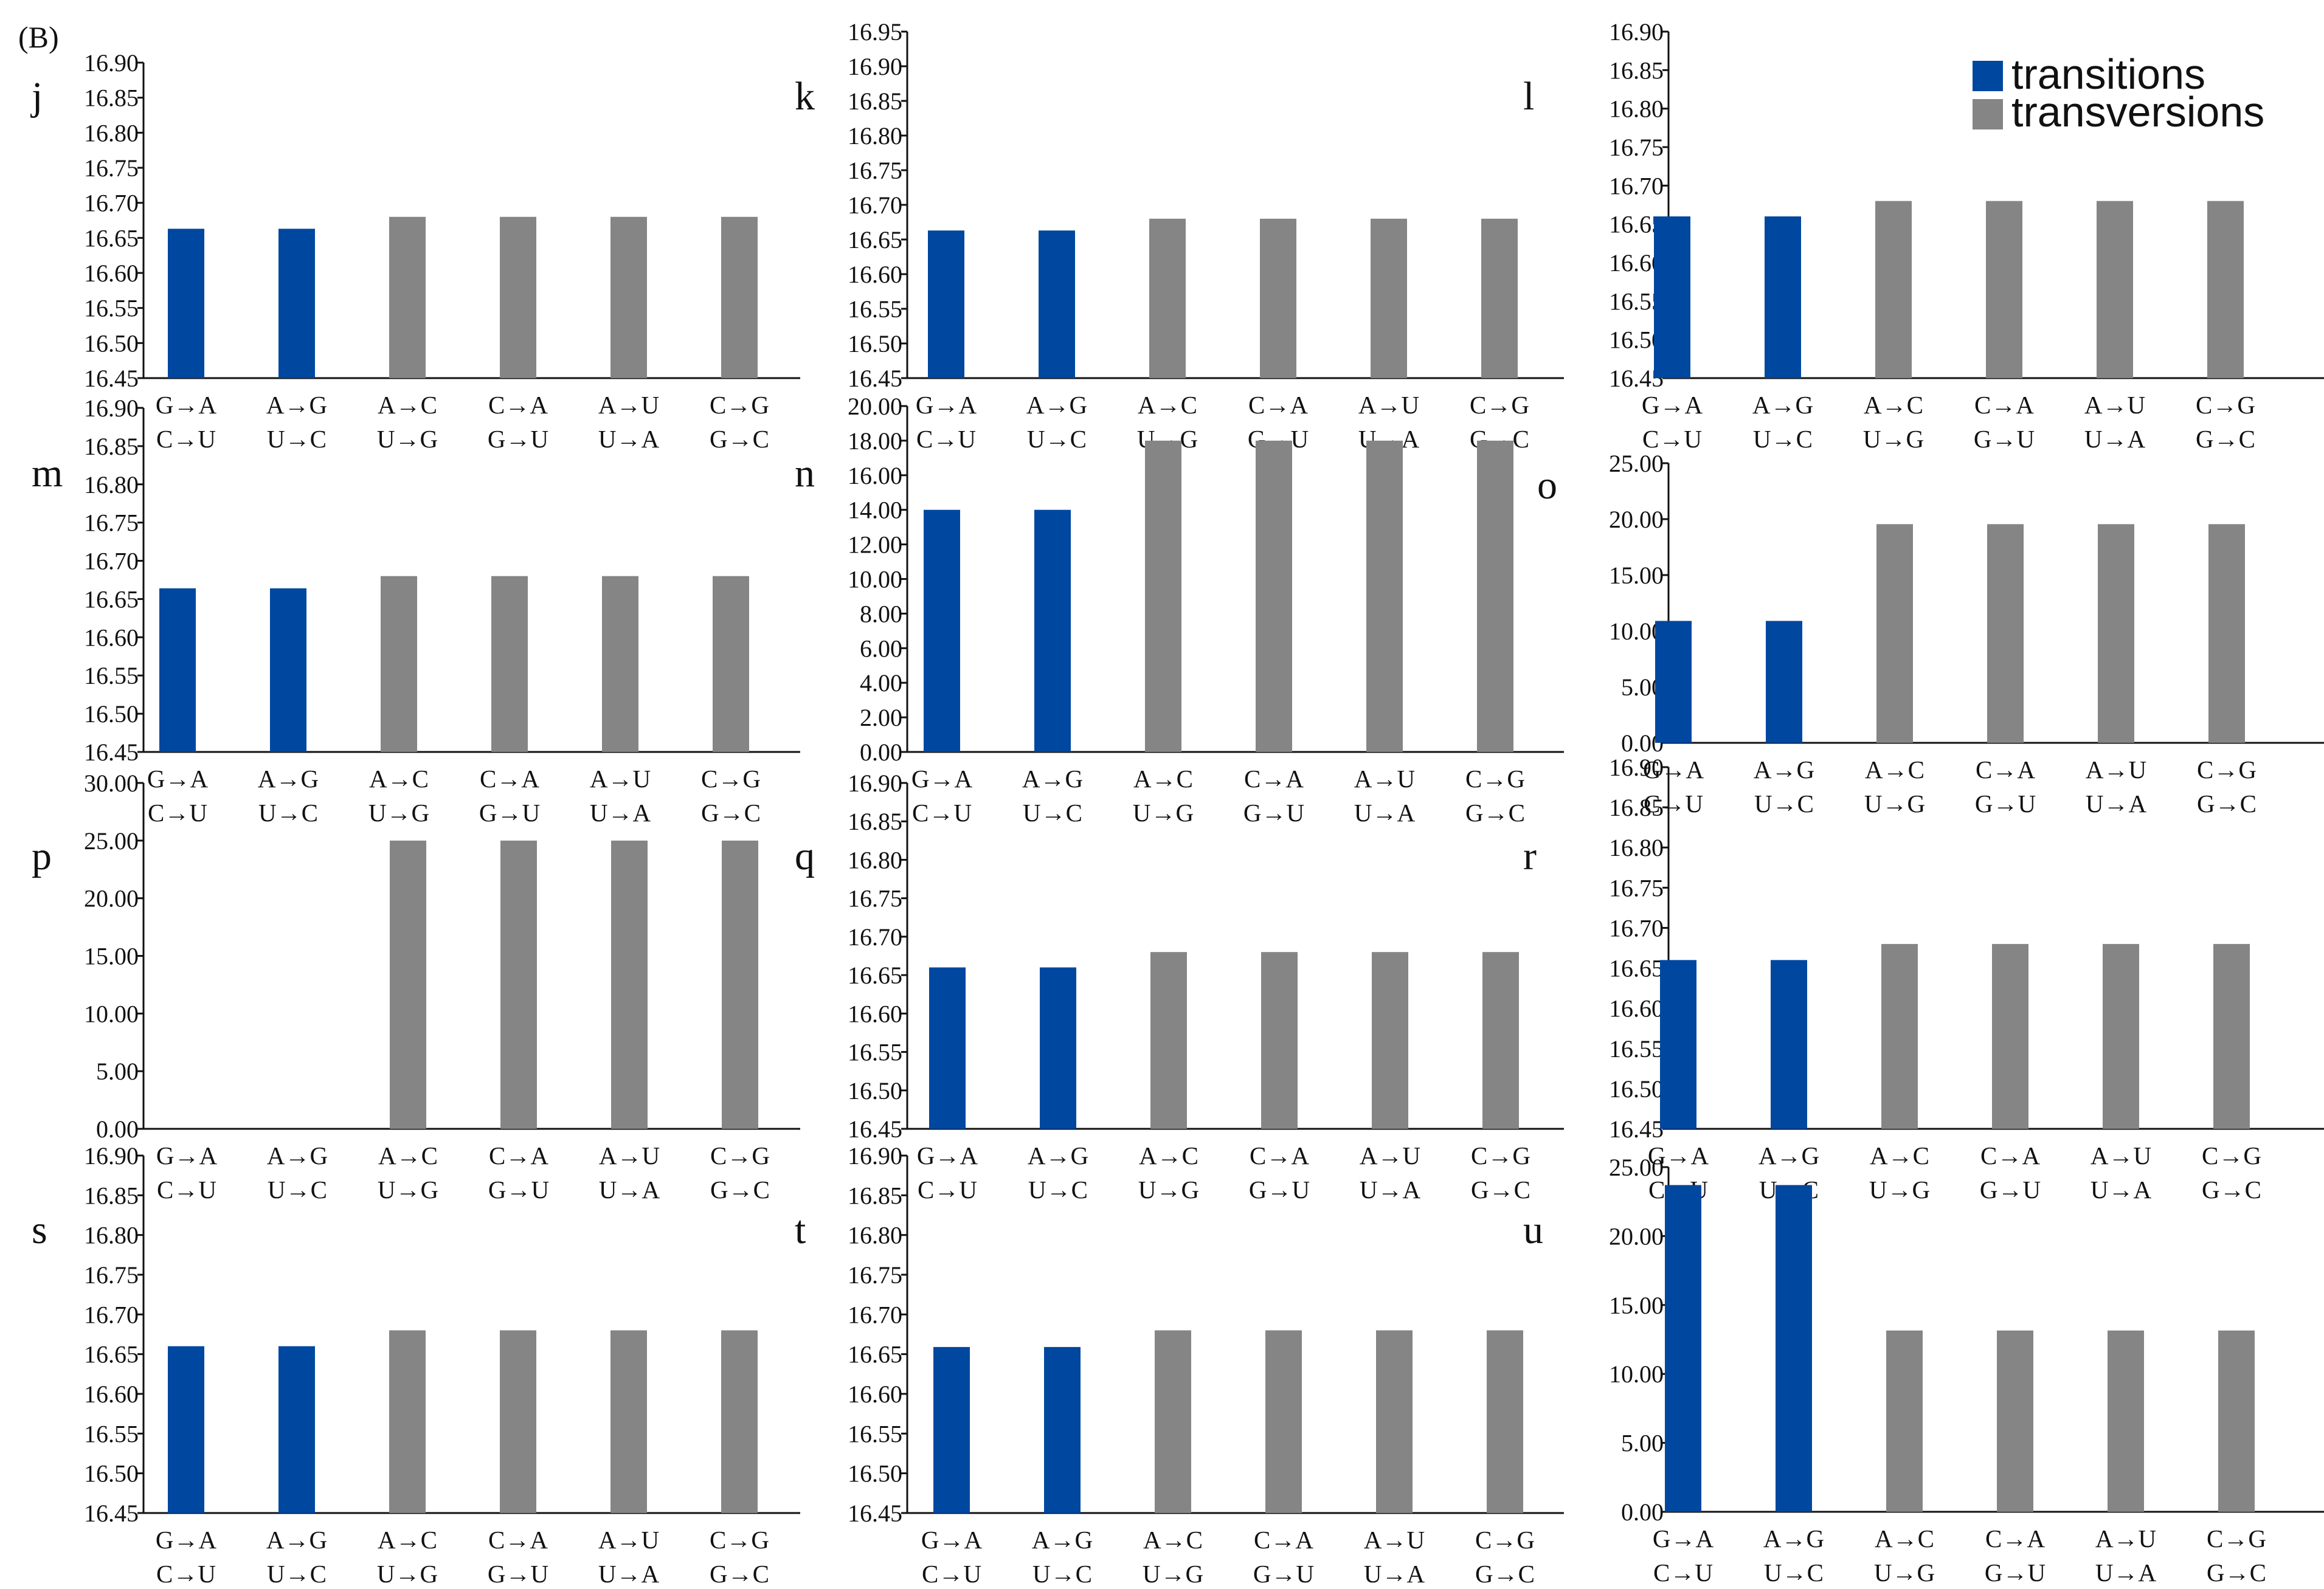 The width and height of the screenshot is (2324, 1589). Describe the element at coordinates (1642, 1512) in the screenshot. I see `y-tick-label: 0.00` at that location.